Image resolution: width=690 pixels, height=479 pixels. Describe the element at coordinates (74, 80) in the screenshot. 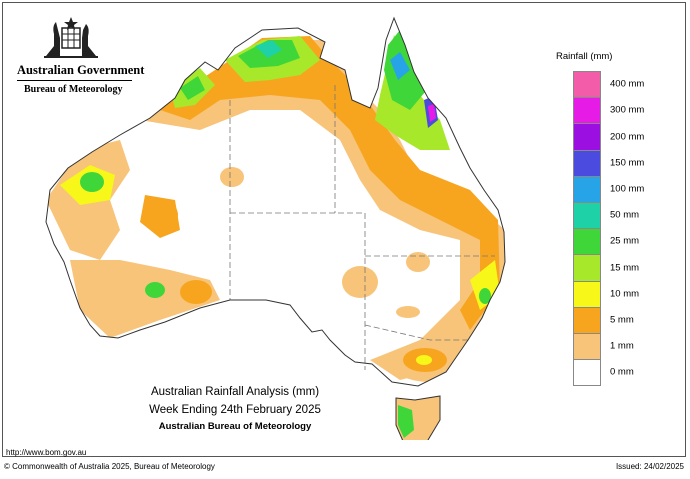

I see `title-divider` at that location.